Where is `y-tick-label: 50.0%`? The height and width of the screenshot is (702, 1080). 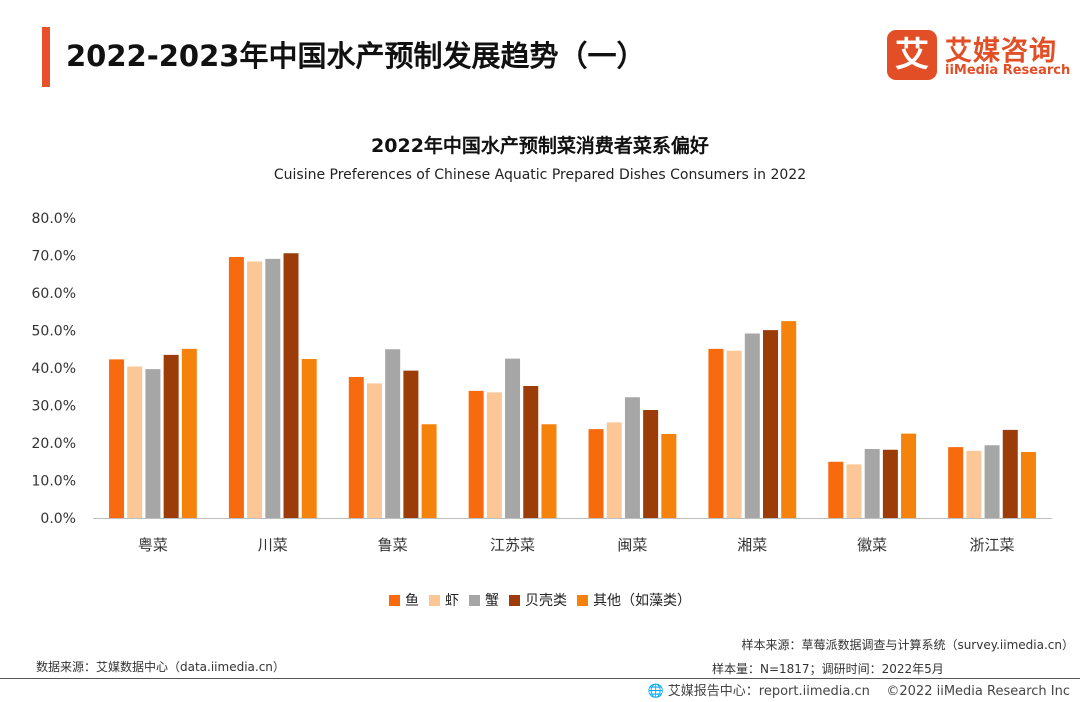
y-tick-label: 50.0% is located at coordinates (54, 332).